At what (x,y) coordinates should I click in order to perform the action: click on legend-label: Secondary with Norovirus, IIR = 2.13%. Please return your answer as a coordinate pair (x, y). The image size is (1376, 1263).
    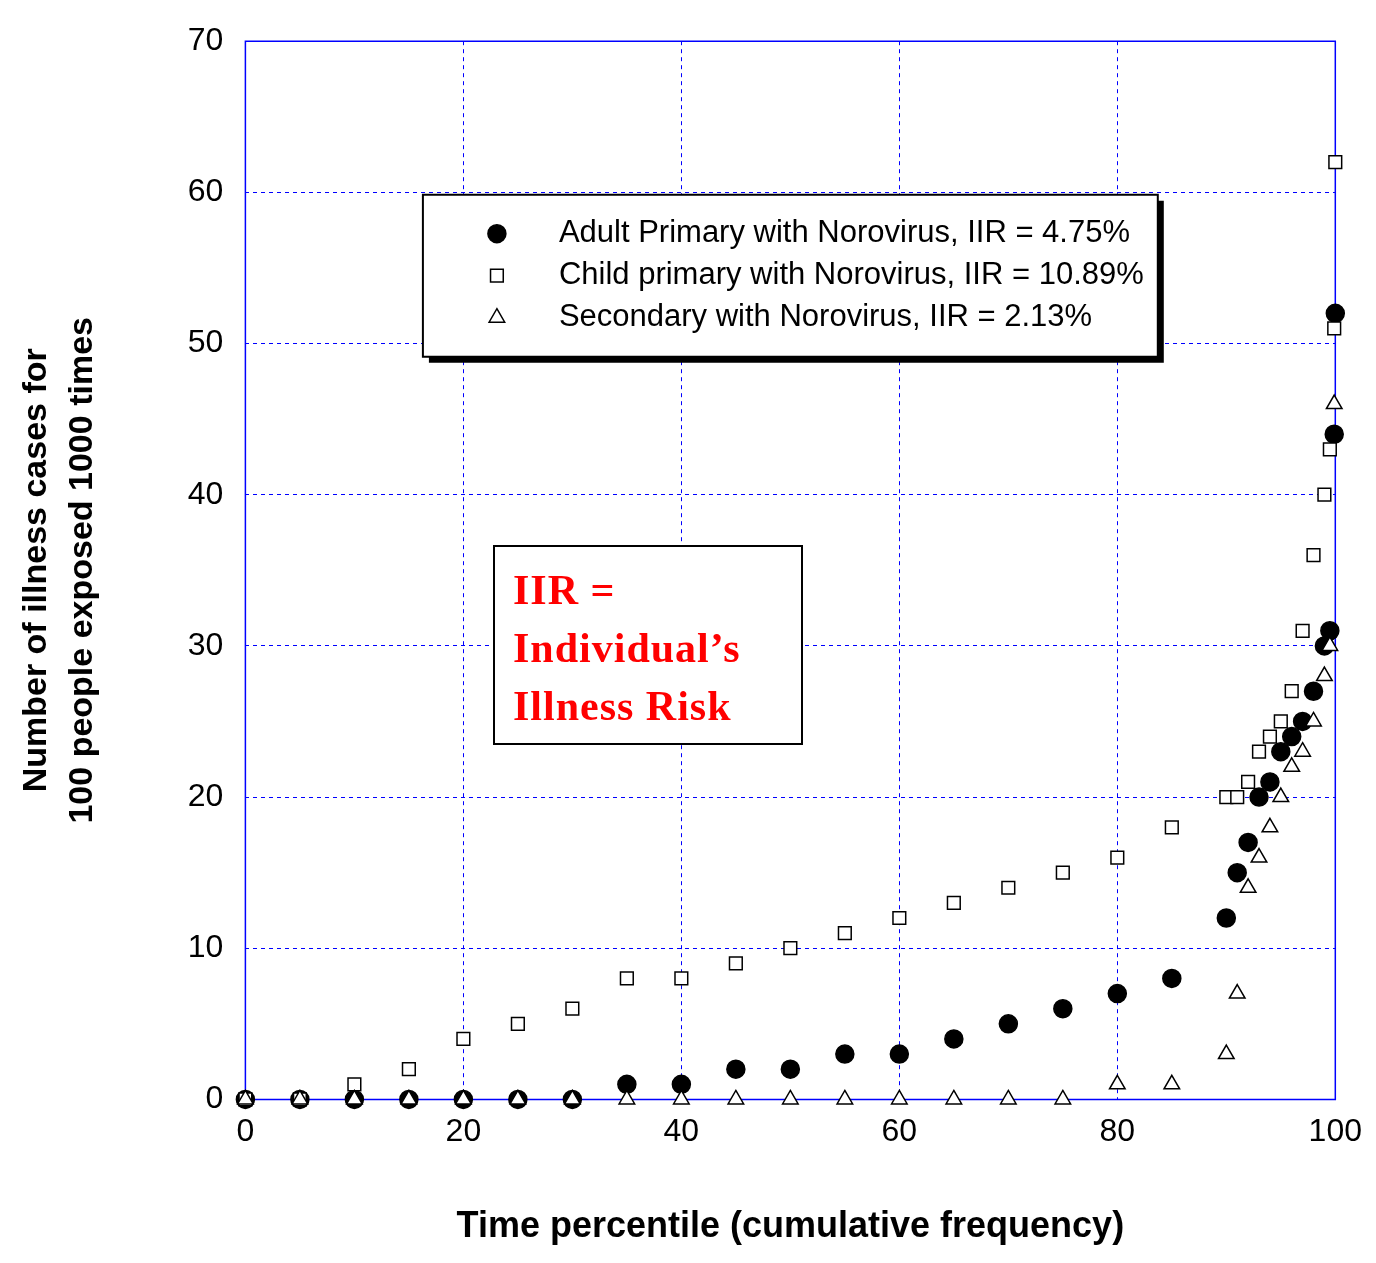
    Looking at the image, I should click on (825, 316).